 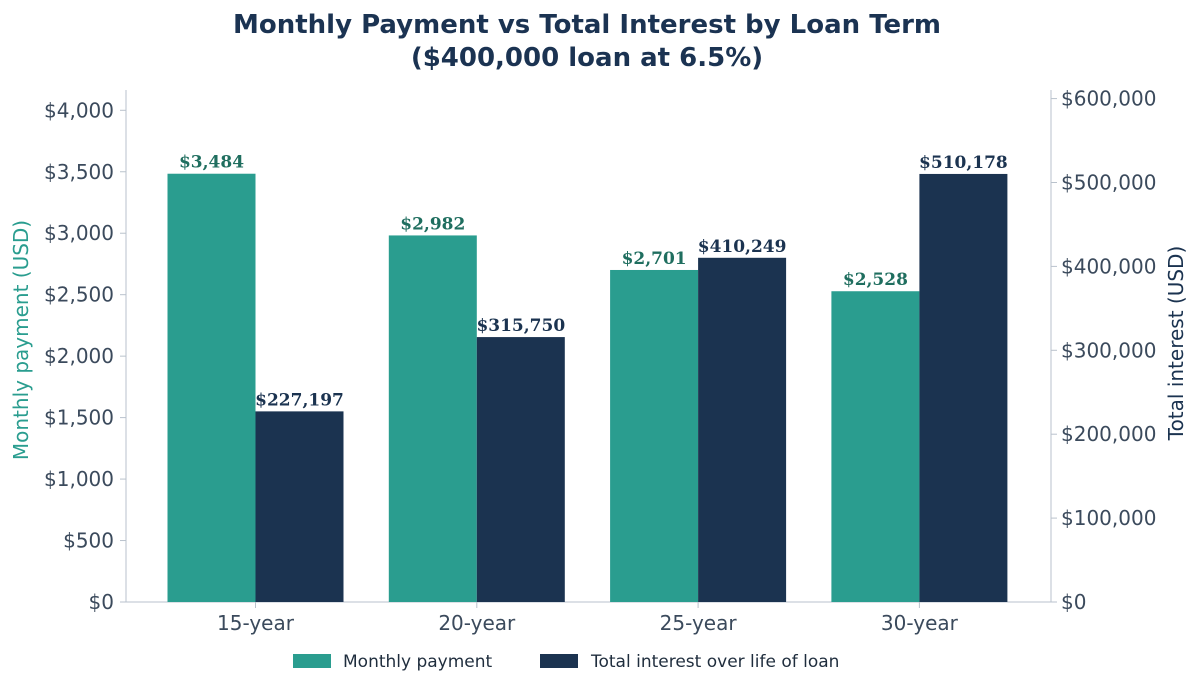 I want to click on left-tick-label: $1,500, so click(x=79, y=418).